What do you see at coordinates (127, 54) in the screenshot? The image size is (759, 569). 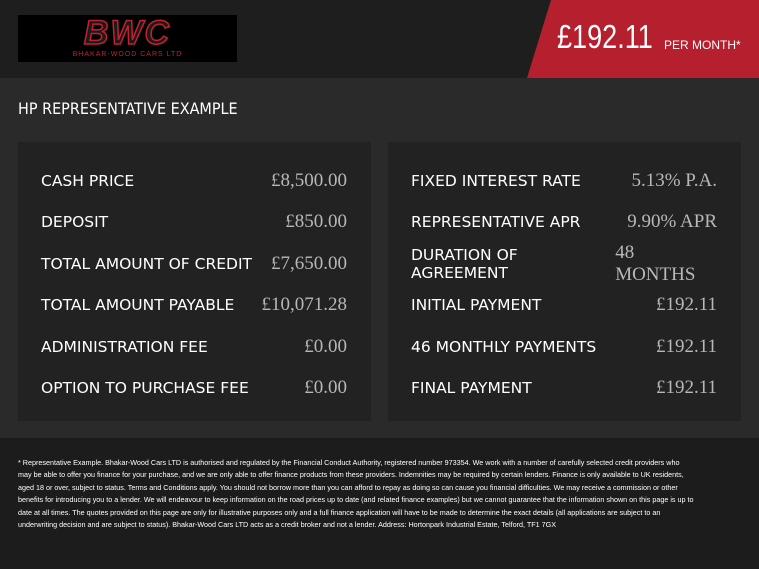 I see `logo-name: BHAKAR-WOOD CARS LTD` at bounding box center [127, 54].